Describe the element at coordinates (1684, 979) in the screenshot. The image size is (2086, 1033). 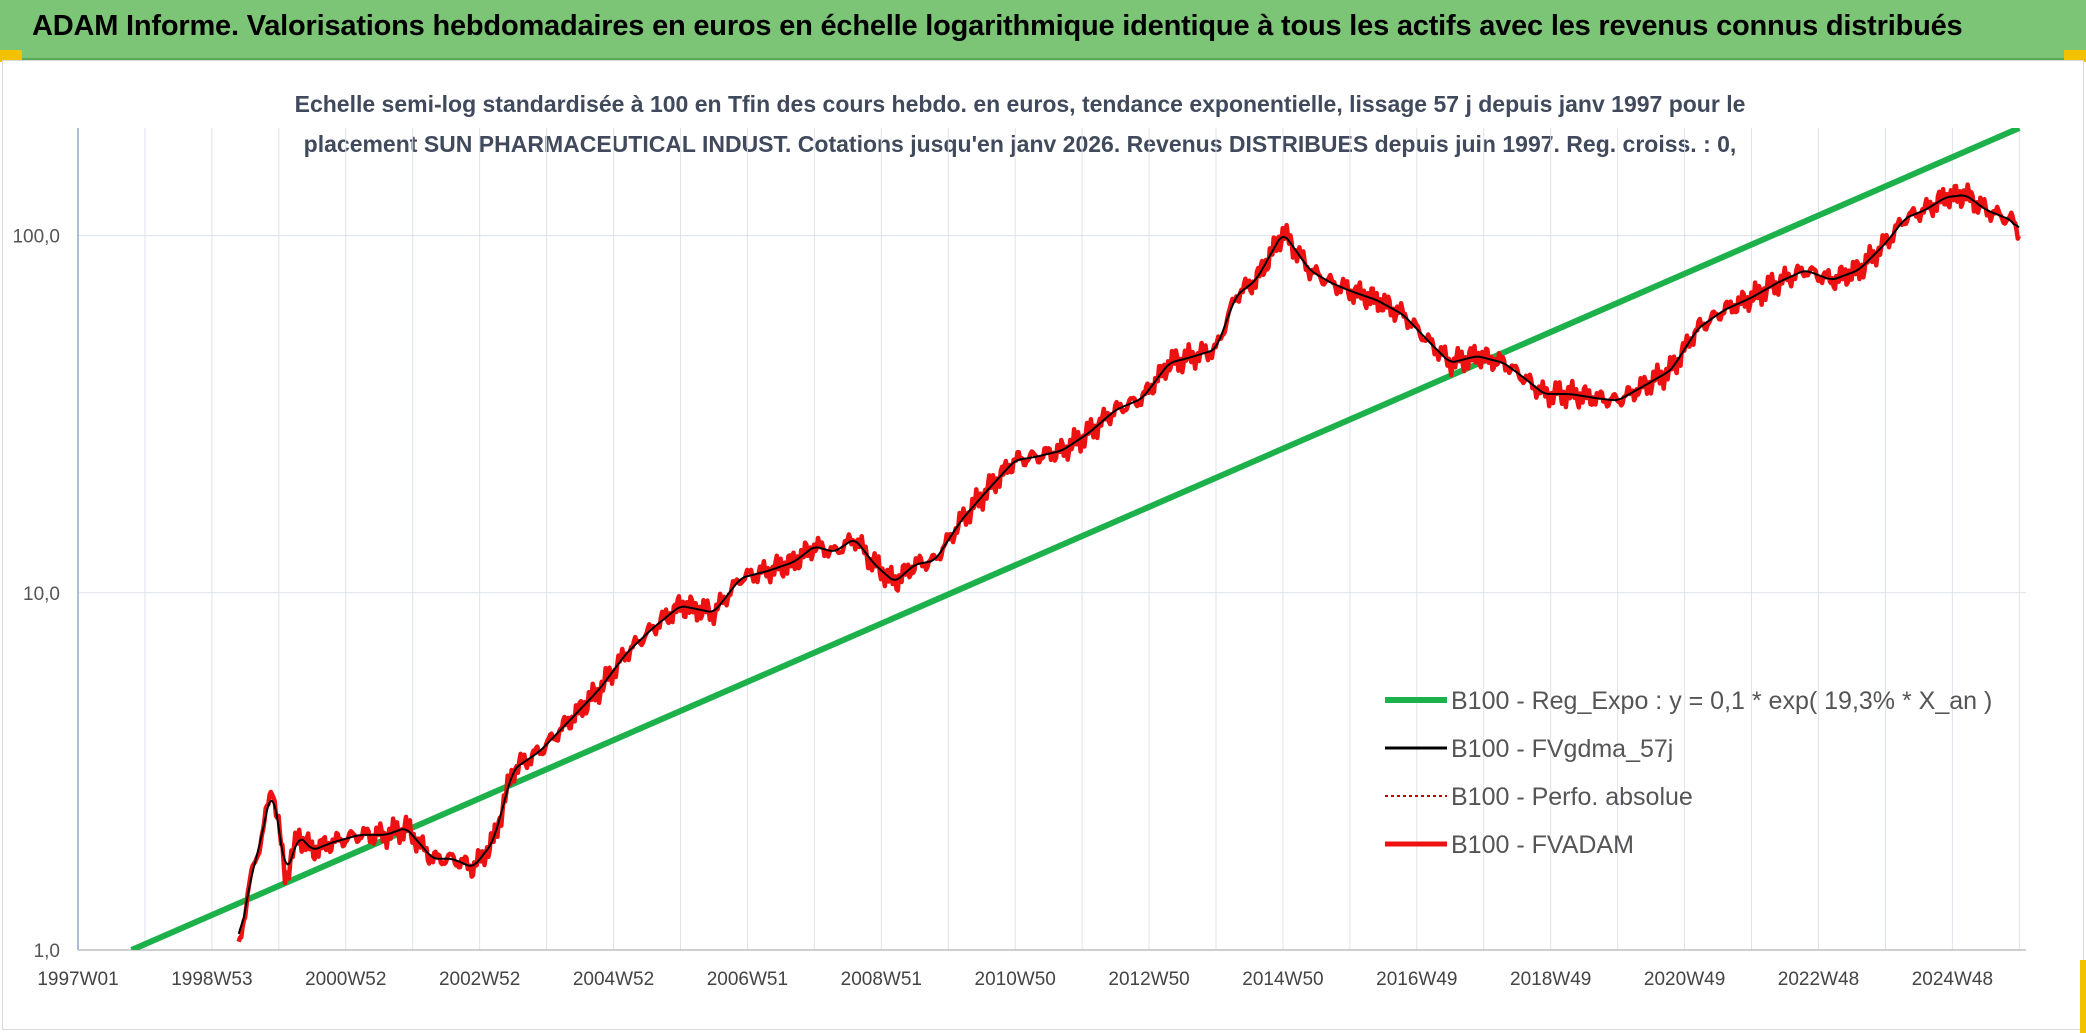
I see `x-tick-label: 2020W49` at that location.